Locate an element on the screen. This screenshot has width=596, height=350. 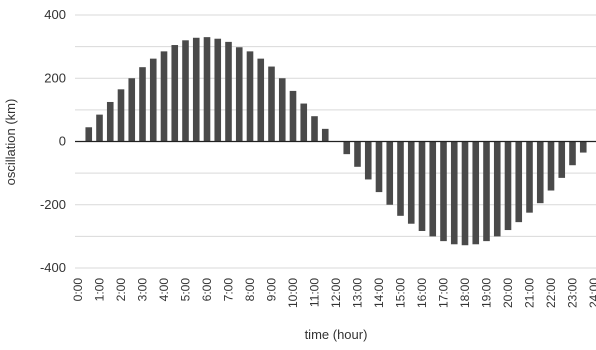
y-tick-labels: -400 -200 0 200 400 is located at coordinates (53, 141).